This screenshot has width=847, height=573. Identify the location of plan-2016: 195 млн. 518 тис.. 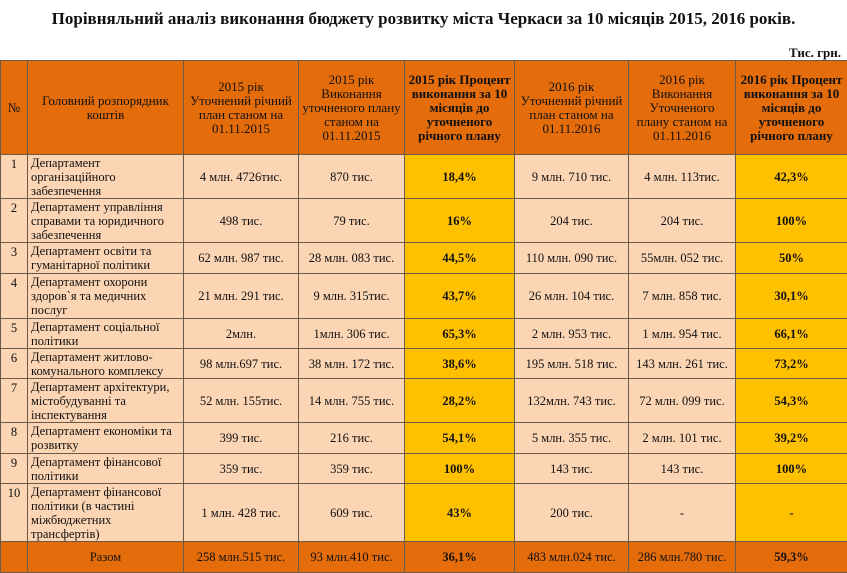
(572, 364).